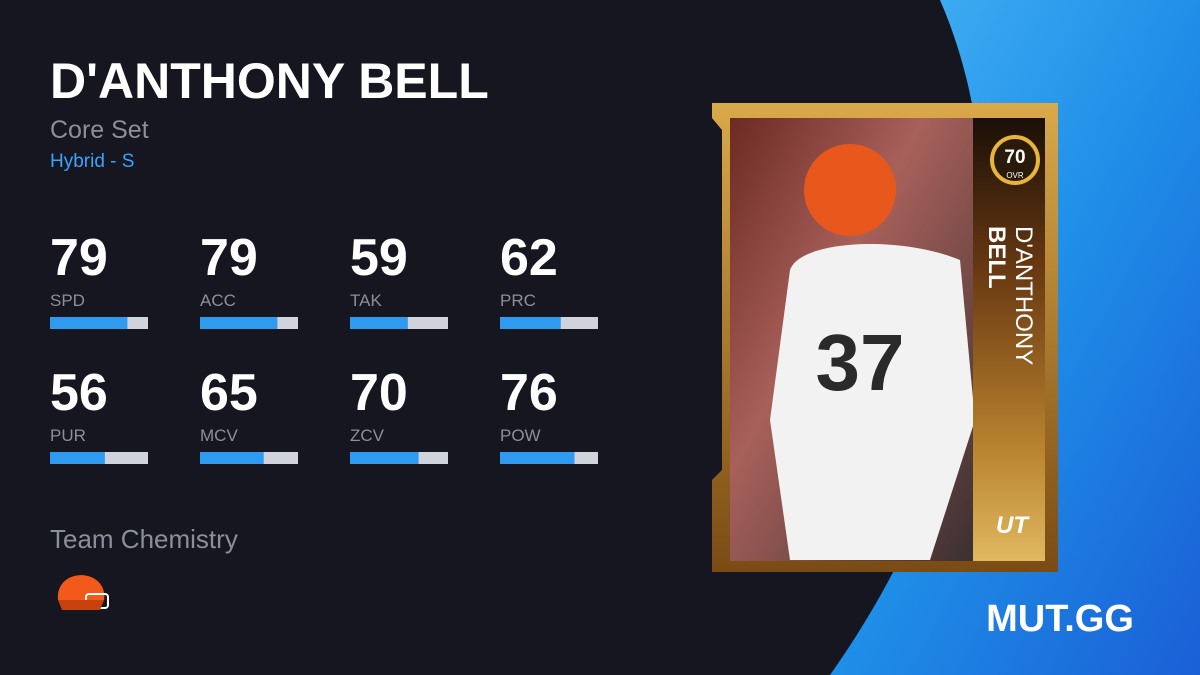 The width and height of the screenshot is (1200, 675). What do you see at coordinates (218, 300) in the screenshot?
I see `stat-label: ACC` at bounding box center [218, 300].